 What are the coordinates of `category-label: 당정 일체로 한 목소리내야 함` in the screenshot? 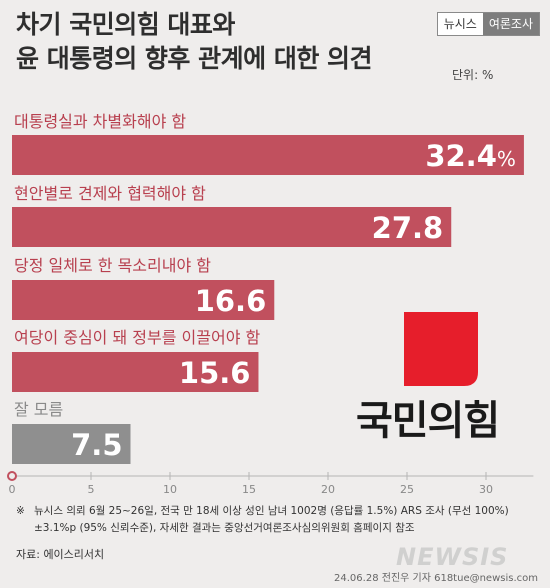 It's located at (112, 265).